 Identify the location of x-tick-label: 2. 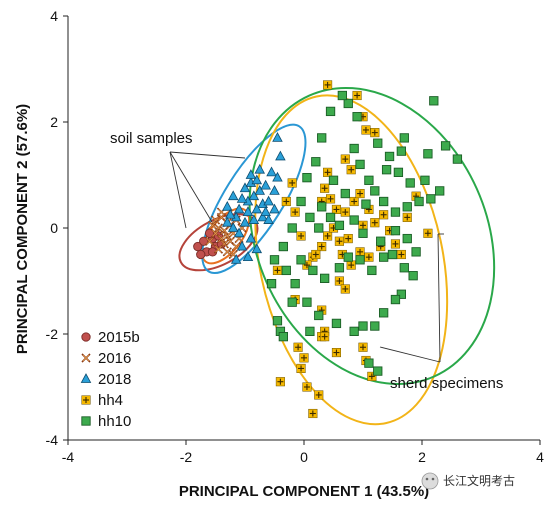
(422, 457).